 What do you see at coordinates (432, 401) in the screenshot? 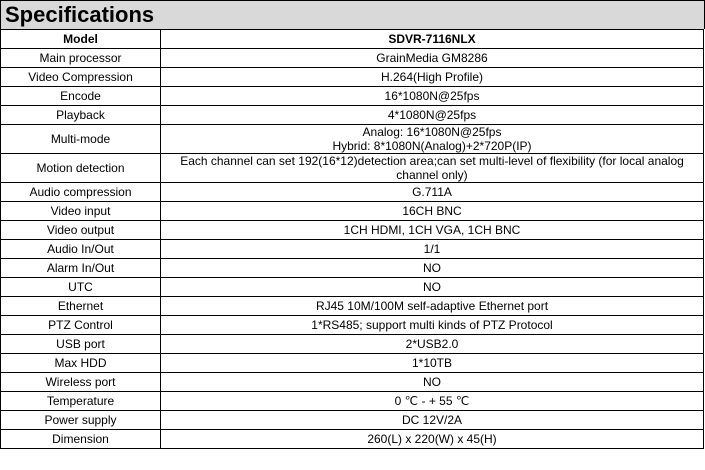
I see `spec-value: 0 ℃ - + 55 ℃` at bounding box center [432, 401].